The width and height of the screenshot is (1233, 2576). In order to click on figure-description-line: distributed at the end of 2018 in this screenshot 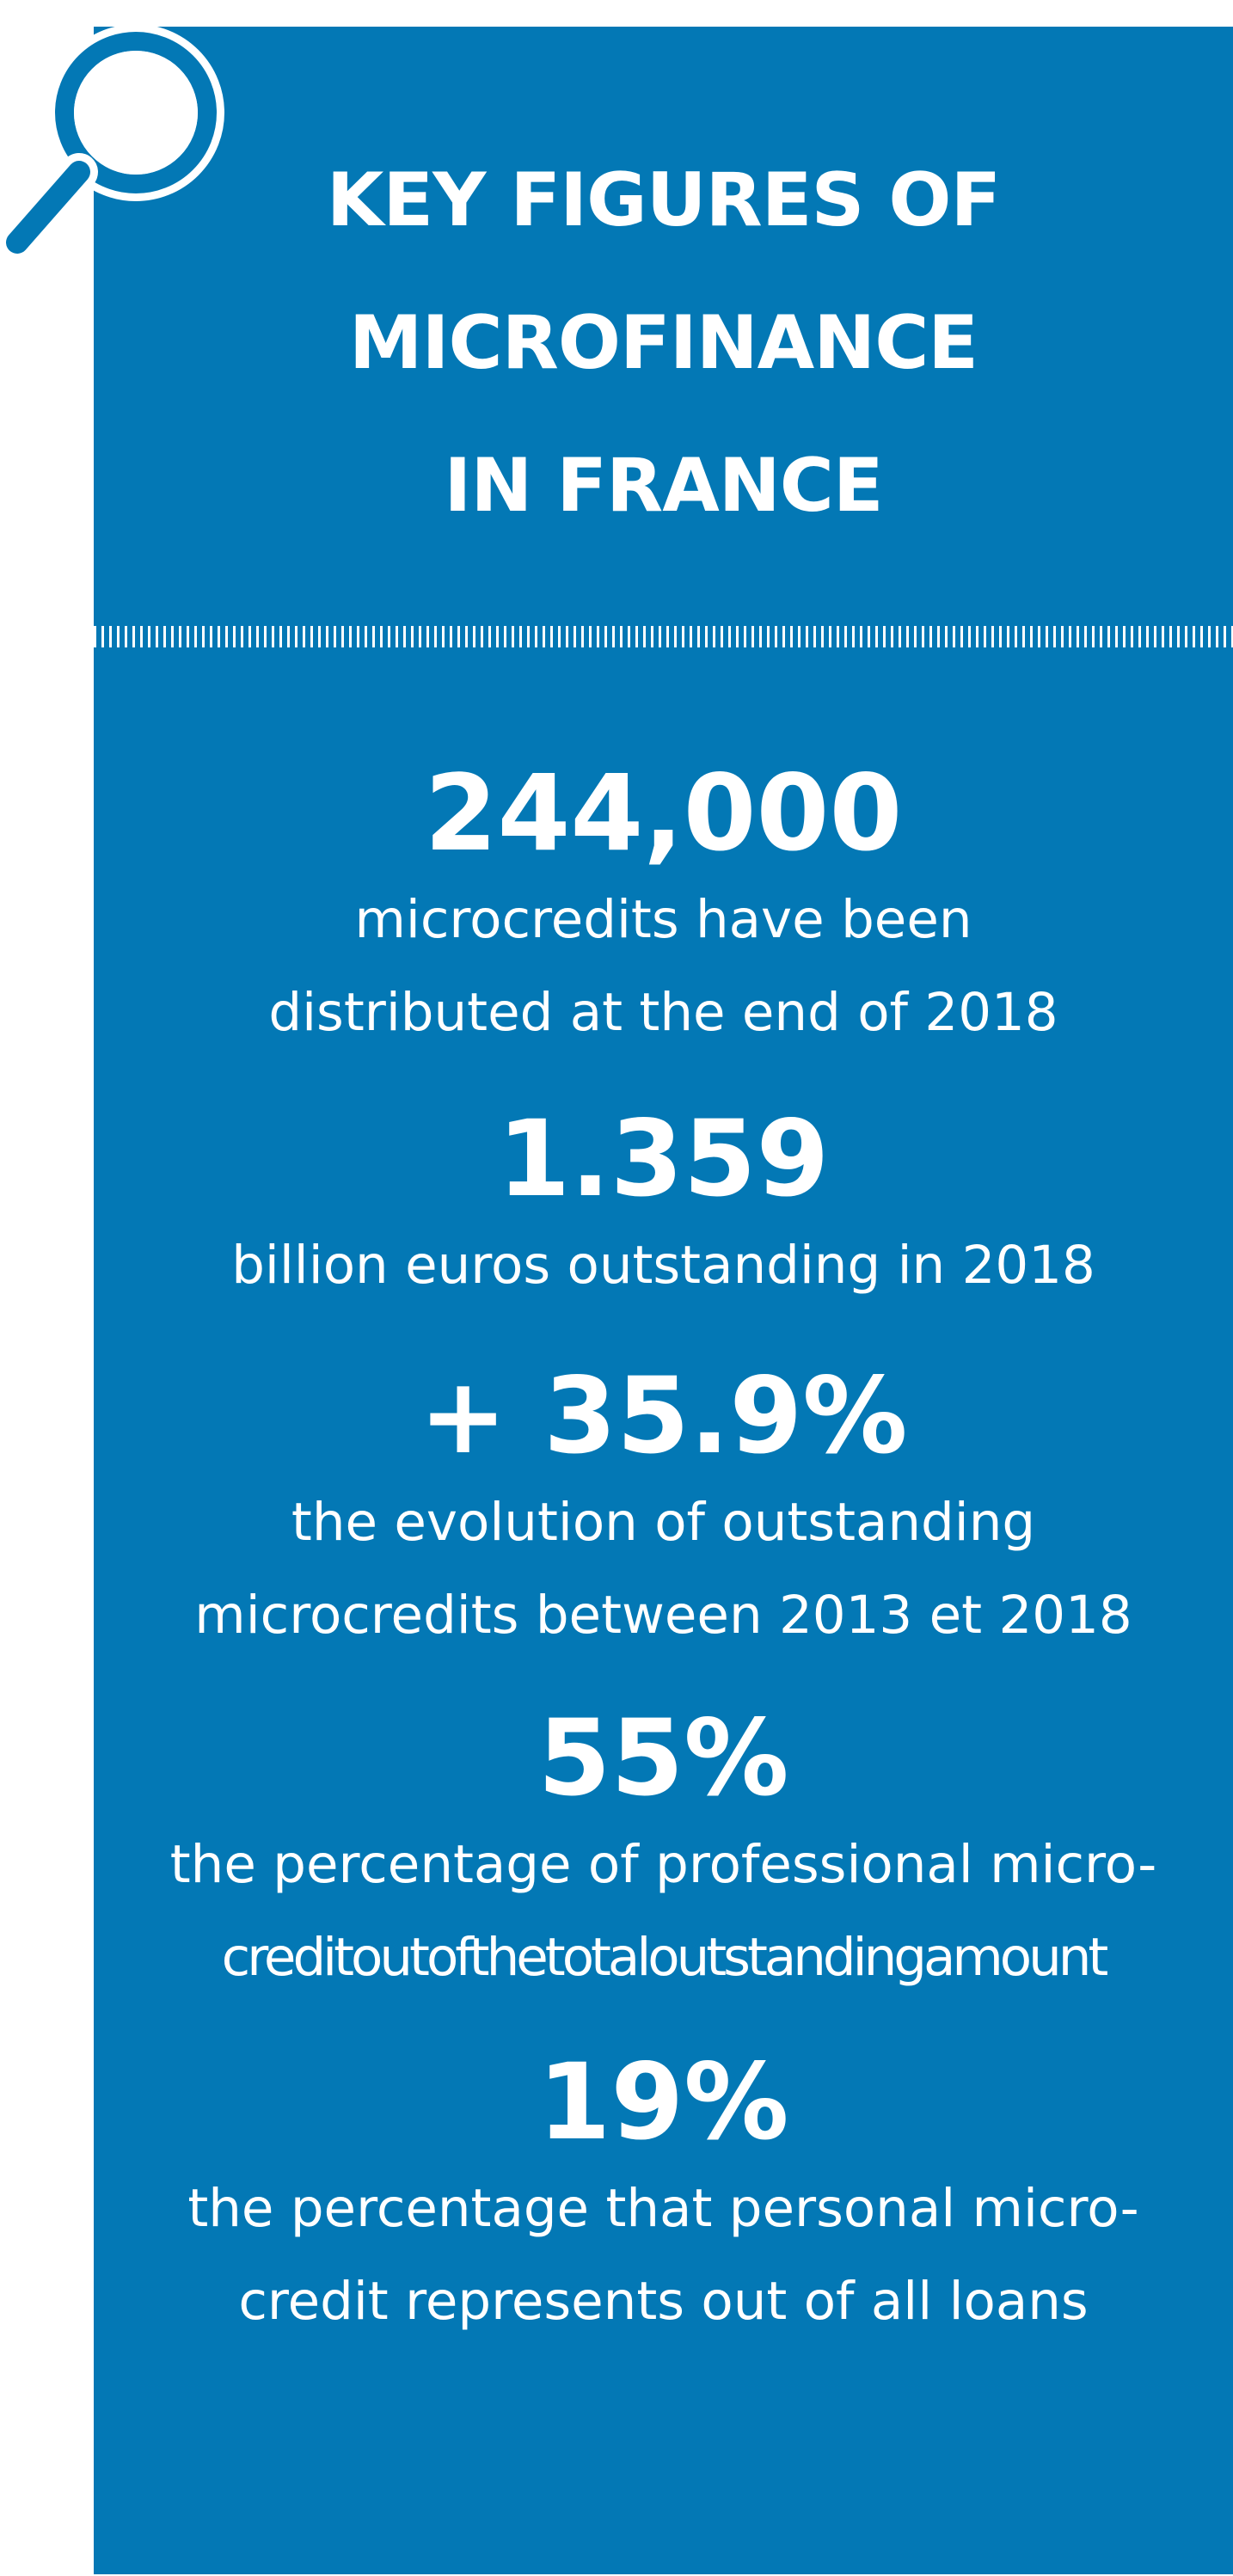, I will do `click(663, 1012)`.